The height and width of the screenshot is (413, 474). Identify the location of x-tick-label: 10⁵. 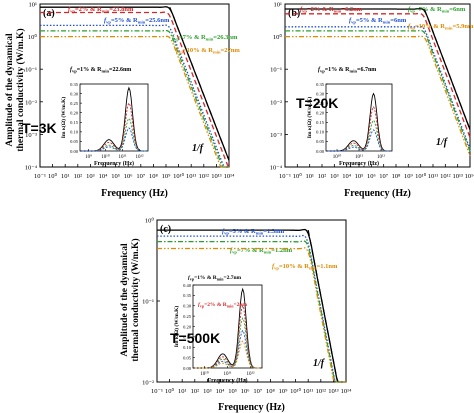
(359, 176).